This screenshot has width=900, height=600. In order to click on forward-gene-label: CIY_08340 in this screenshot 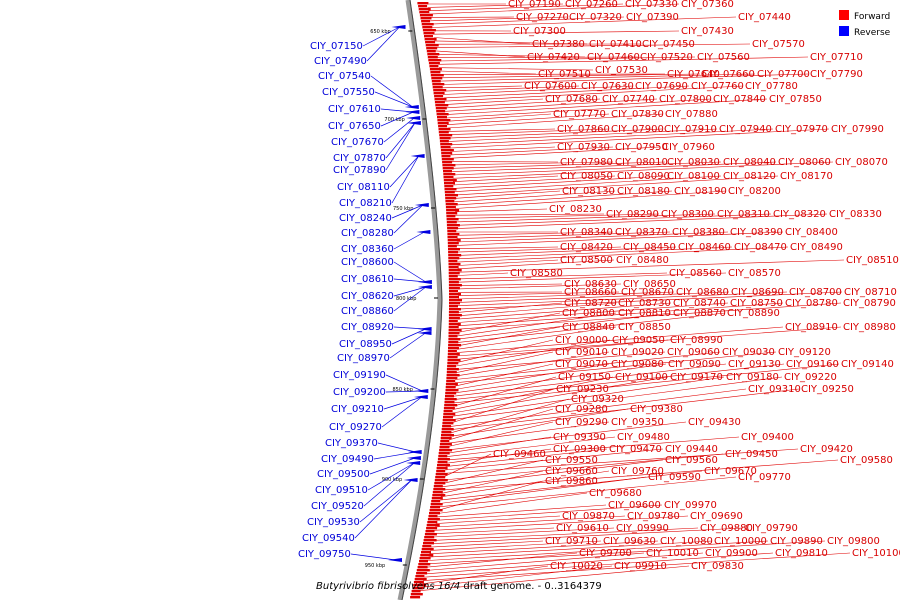, I will do `click(586, 232)`.